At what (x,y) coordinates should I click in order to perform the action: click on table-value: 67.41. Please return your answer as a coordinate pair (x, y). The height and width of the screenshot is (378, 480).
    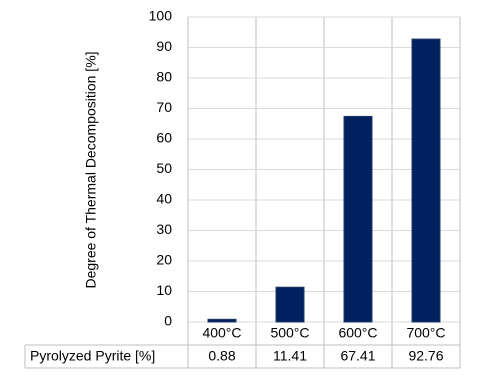
    Looking at the image, I should click on (357, 356).